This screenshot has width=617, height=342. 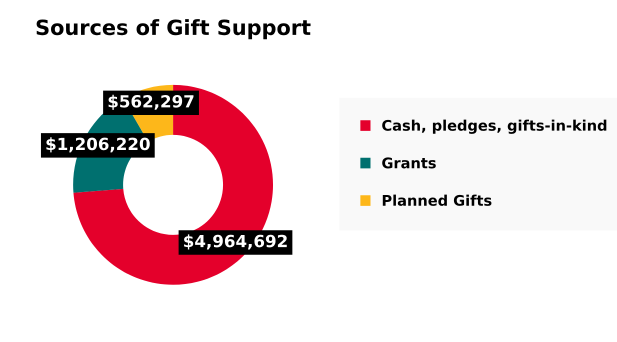 I want to click on legend-label: Grants, so click(x=409, y=162).